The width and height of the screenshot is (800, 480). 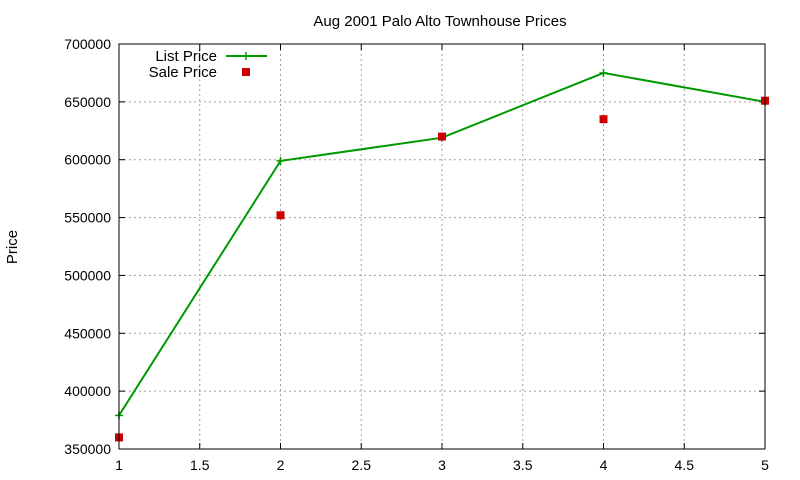 What do you see at coordinates (87, 449) in the screenshot?
I see `y-tick-label: 350000` at bounding box center [87, 449].